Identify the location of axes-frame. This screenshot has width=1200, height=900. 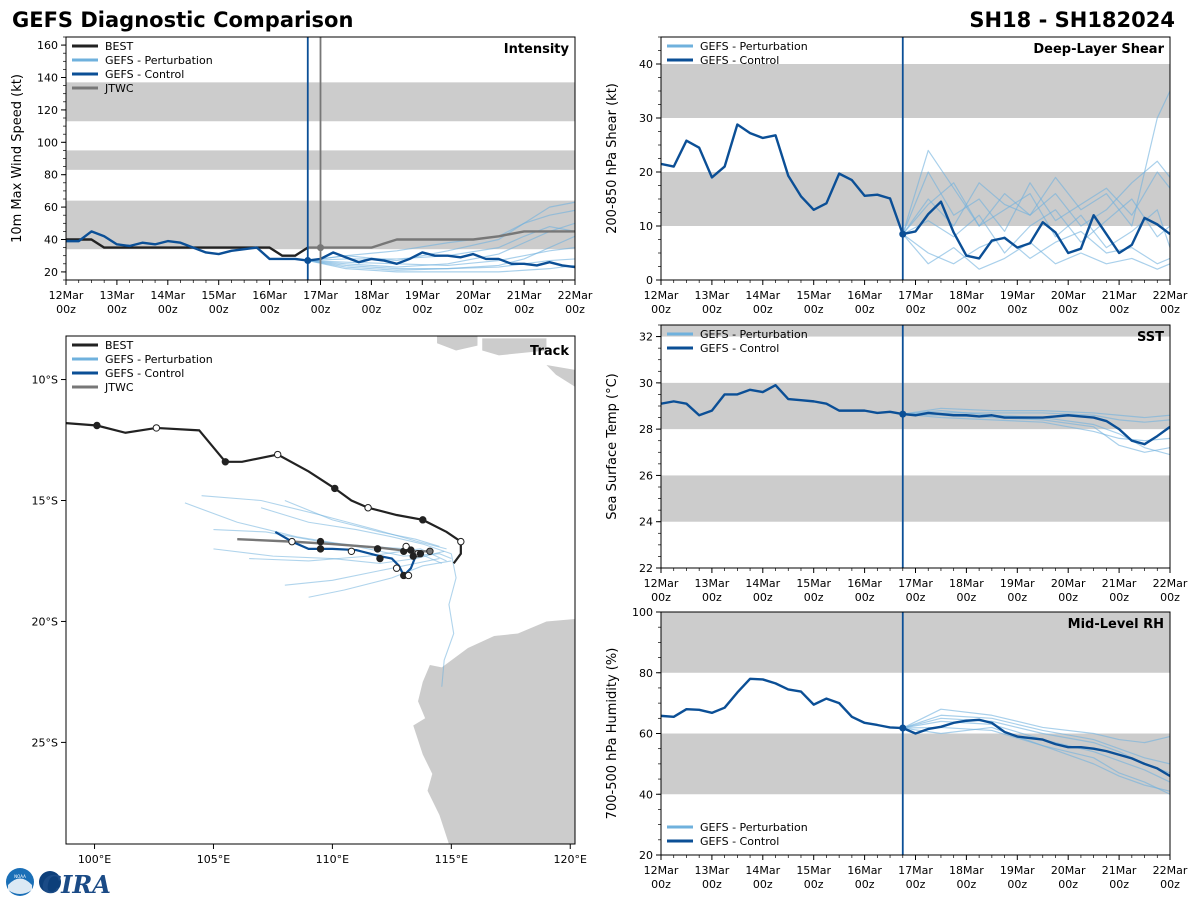
(915, 446).